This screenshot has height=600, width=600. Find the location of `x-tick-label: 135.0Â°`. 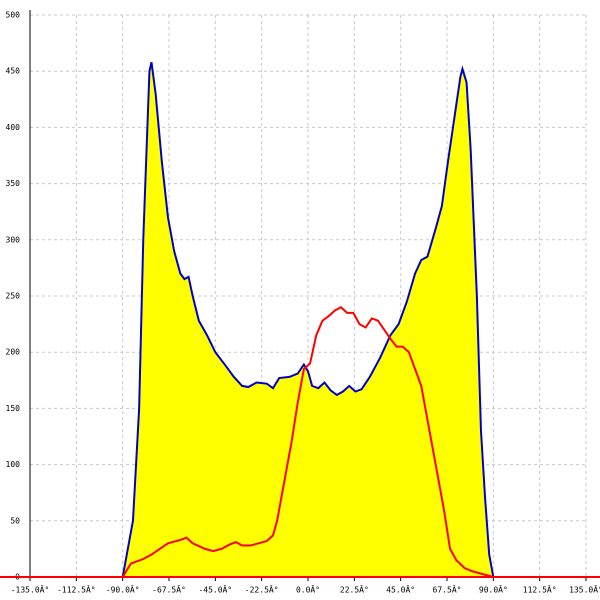

x-tick-label: 135.0Â° is located at coordinates (584, 589).